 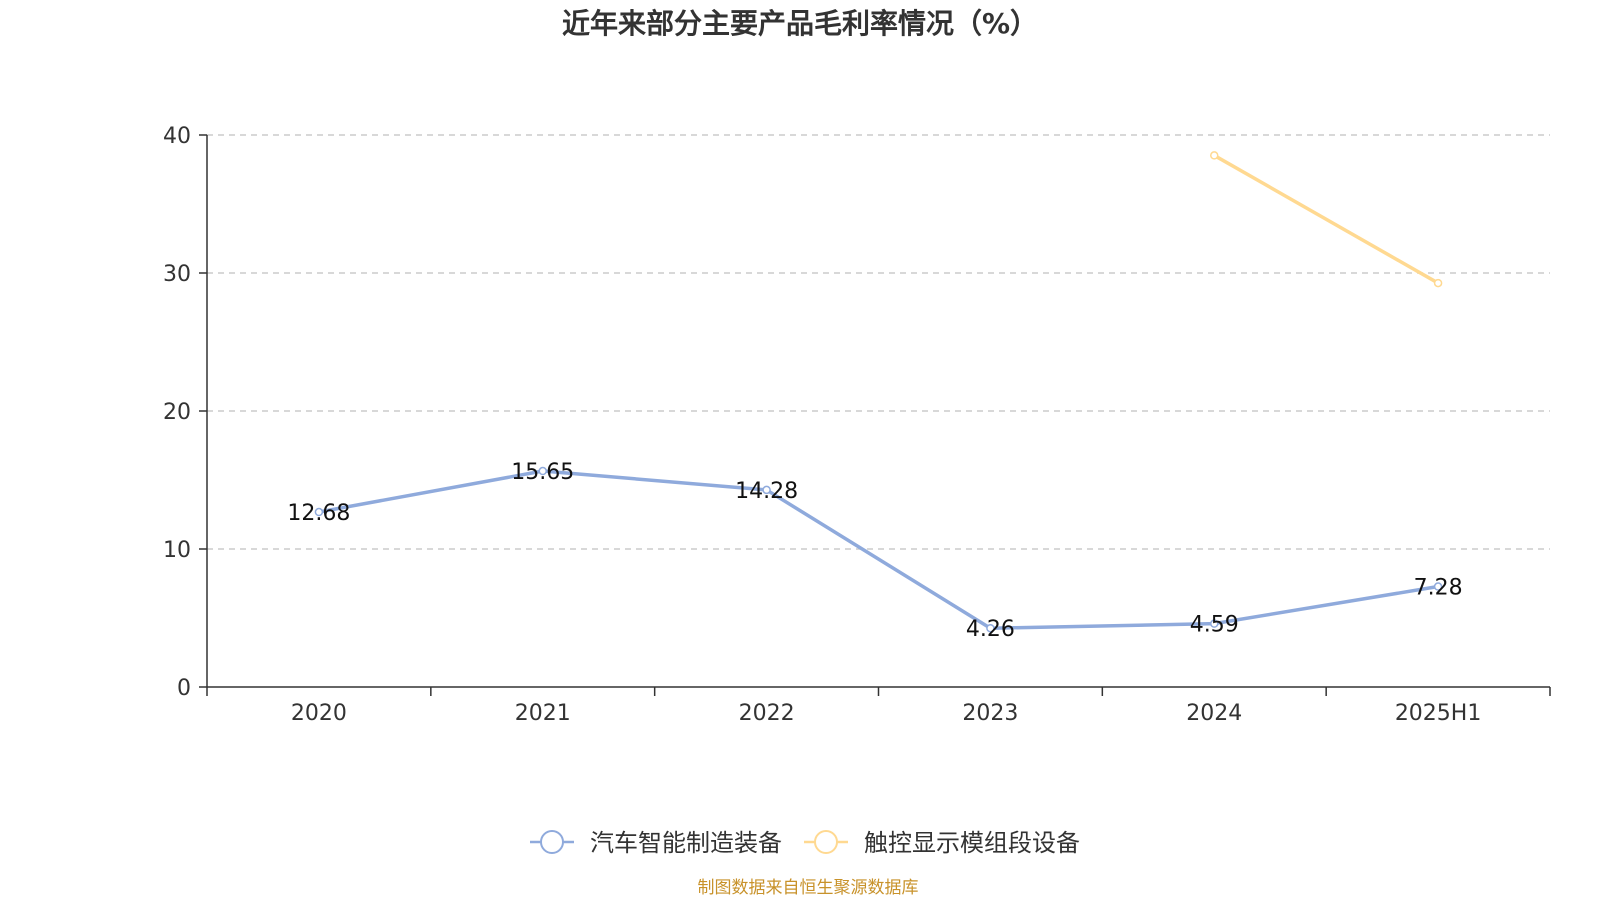 I want to click on y-tick-label: 40, so click(x=177, y=136).